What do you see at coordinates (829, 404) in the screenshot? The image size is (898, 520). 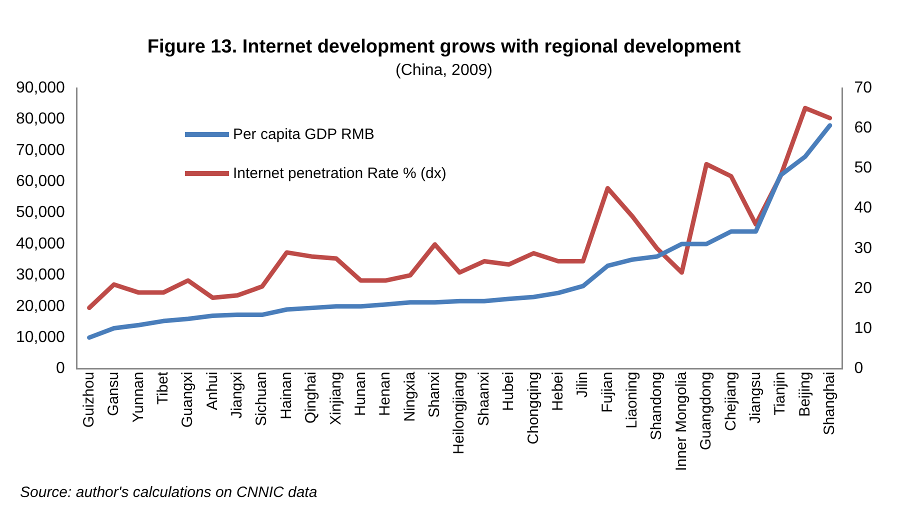 I see `x-tick-label: Shanghai` at bounding box center [829, 404].